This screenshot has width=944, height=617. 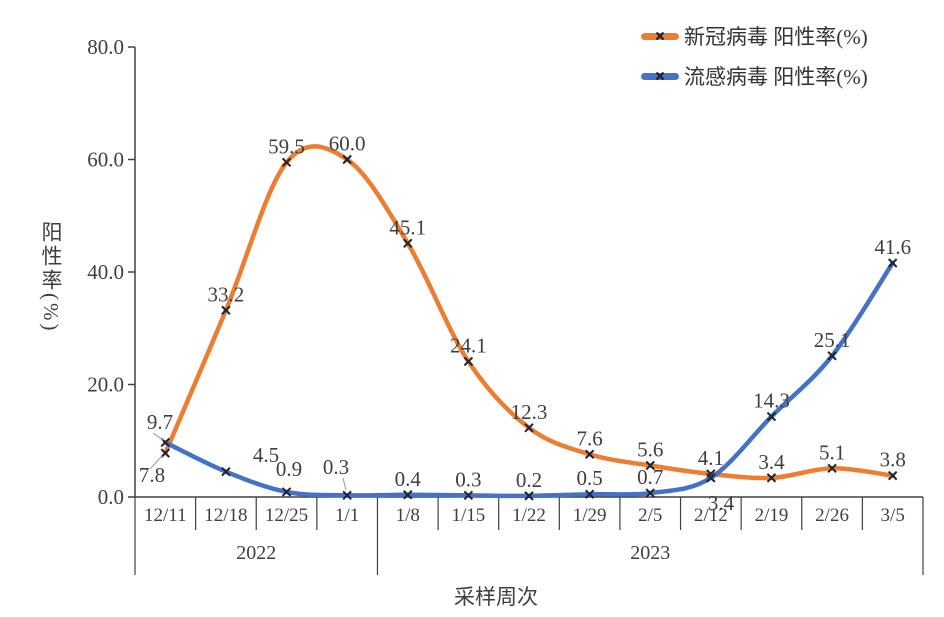 I want to click on flu-data-label: 9.7, so click(x=160, y=422).